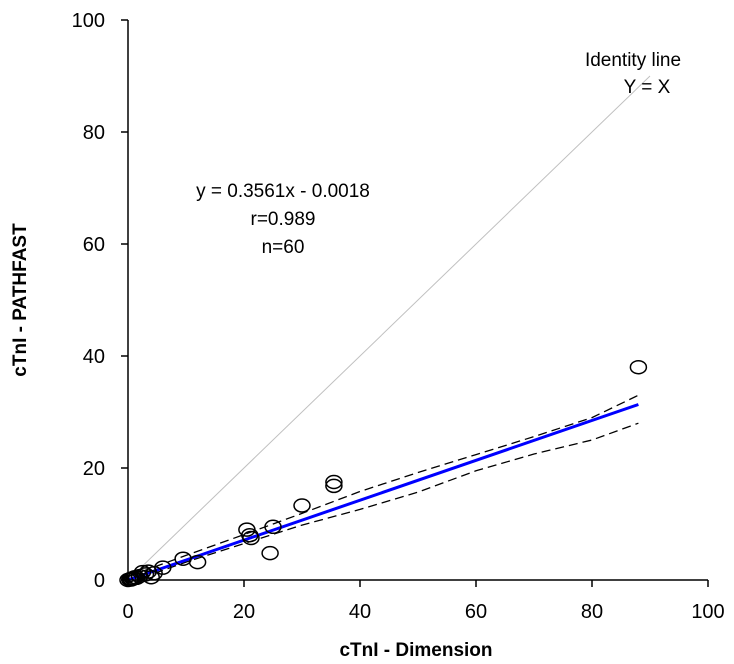 This screenshot has width=734, height=664. What do you see at coordinates (283, 191) in the screenshot?
I see `equation-label: y = 0.3561x - 0.0018` at bounding box center [283, 191].